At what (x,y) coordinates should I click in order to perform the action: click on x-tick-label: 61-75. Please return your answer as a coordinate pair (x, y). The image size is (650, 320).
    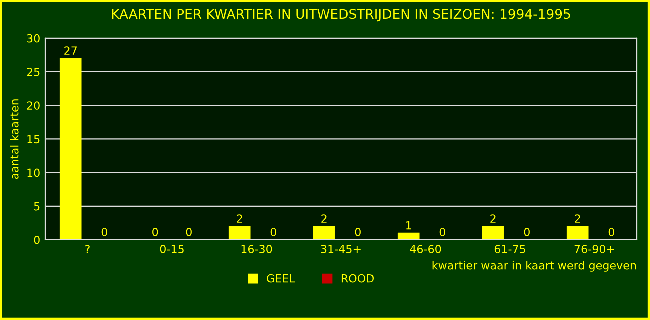
    Looking at the image, I should click on (510, 249).